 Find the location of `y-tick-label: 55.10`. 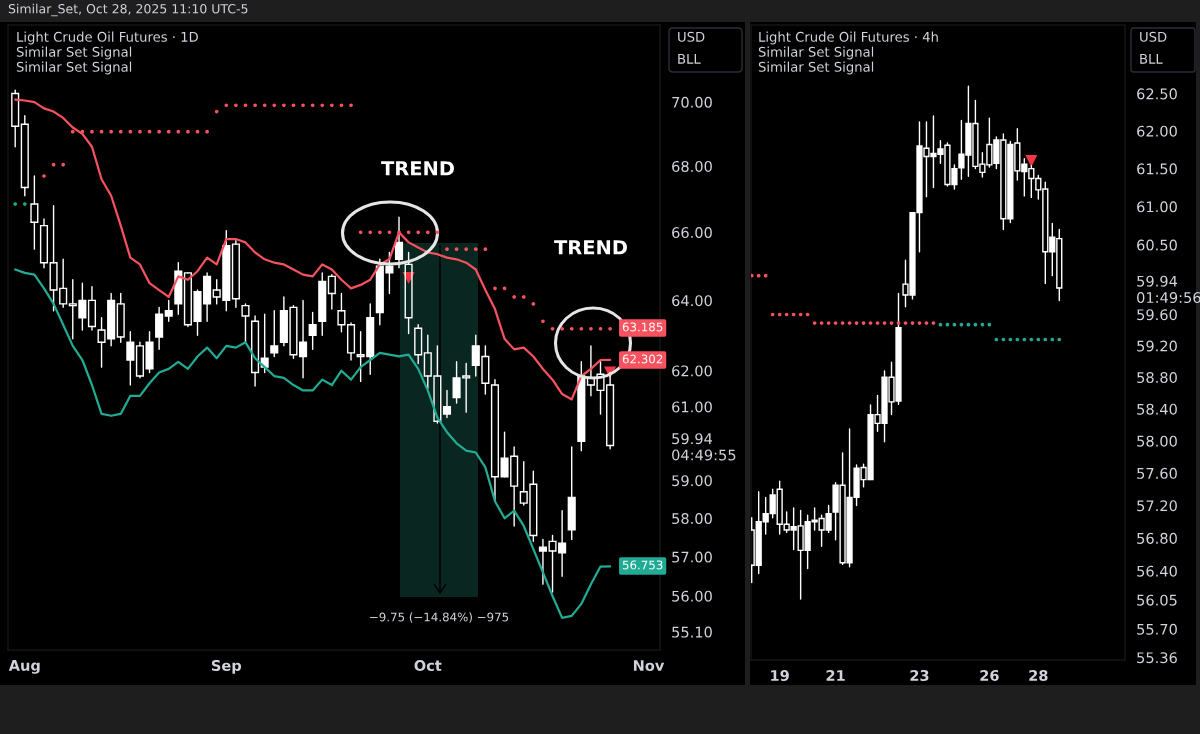

y-tick-label: 55.10 is located at coordinates (692, 632).